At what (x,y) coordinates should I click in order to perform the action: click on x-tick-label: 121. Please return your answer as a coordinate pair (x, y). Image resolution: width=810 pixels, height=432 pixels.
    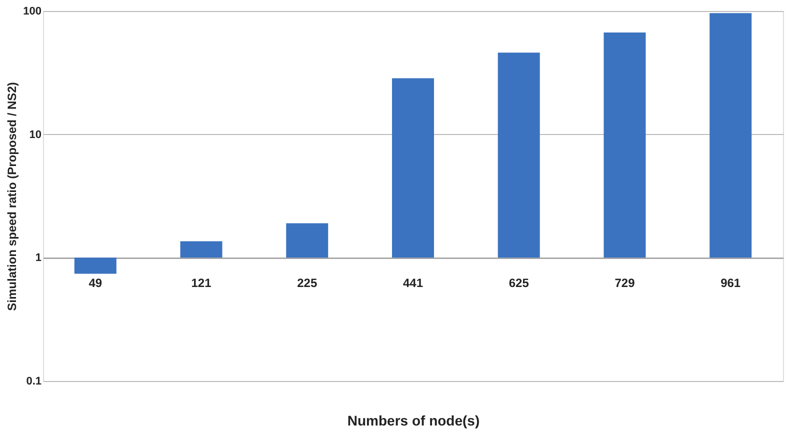
    Looking at the image, I should click on (201, 283).